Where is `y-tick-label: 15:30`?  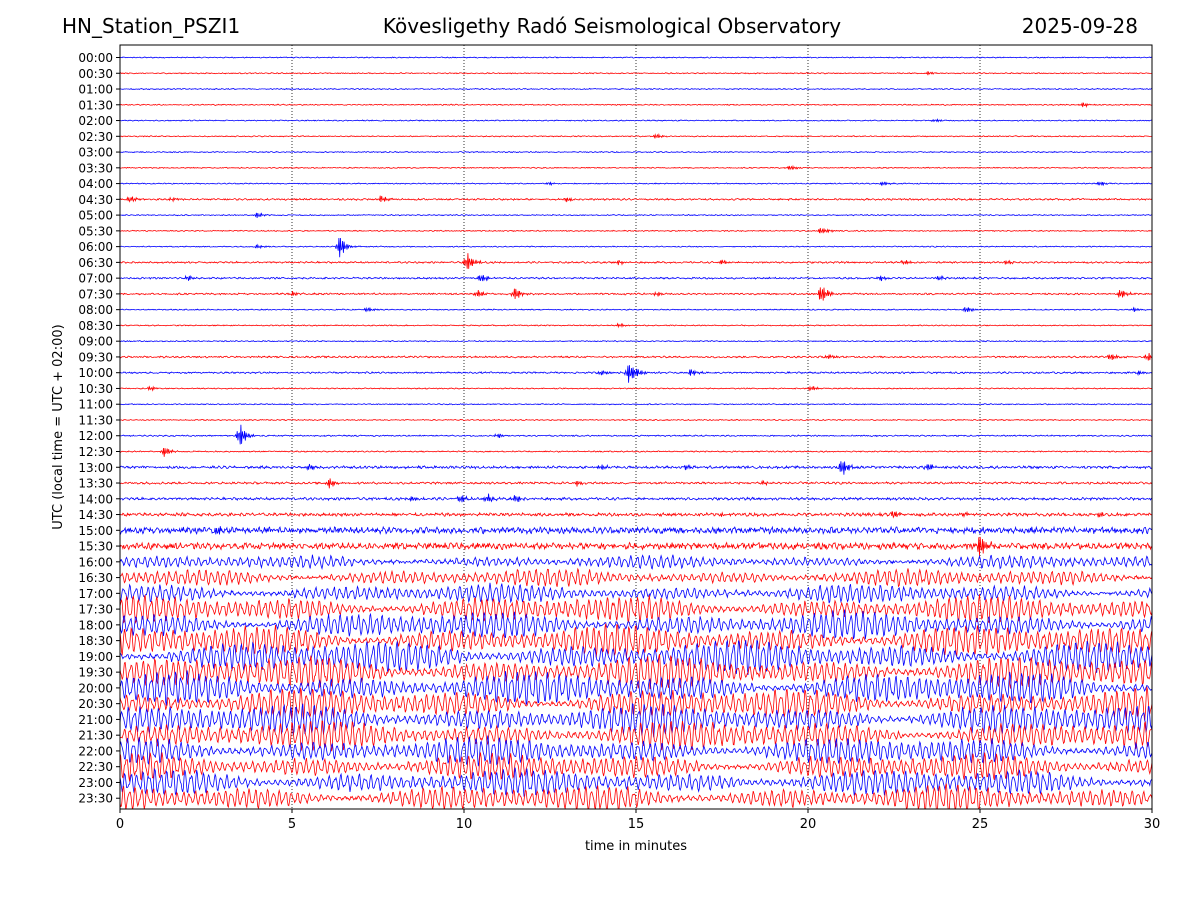
y-tick-label: 15:30 is located at coordinates (95, 547).